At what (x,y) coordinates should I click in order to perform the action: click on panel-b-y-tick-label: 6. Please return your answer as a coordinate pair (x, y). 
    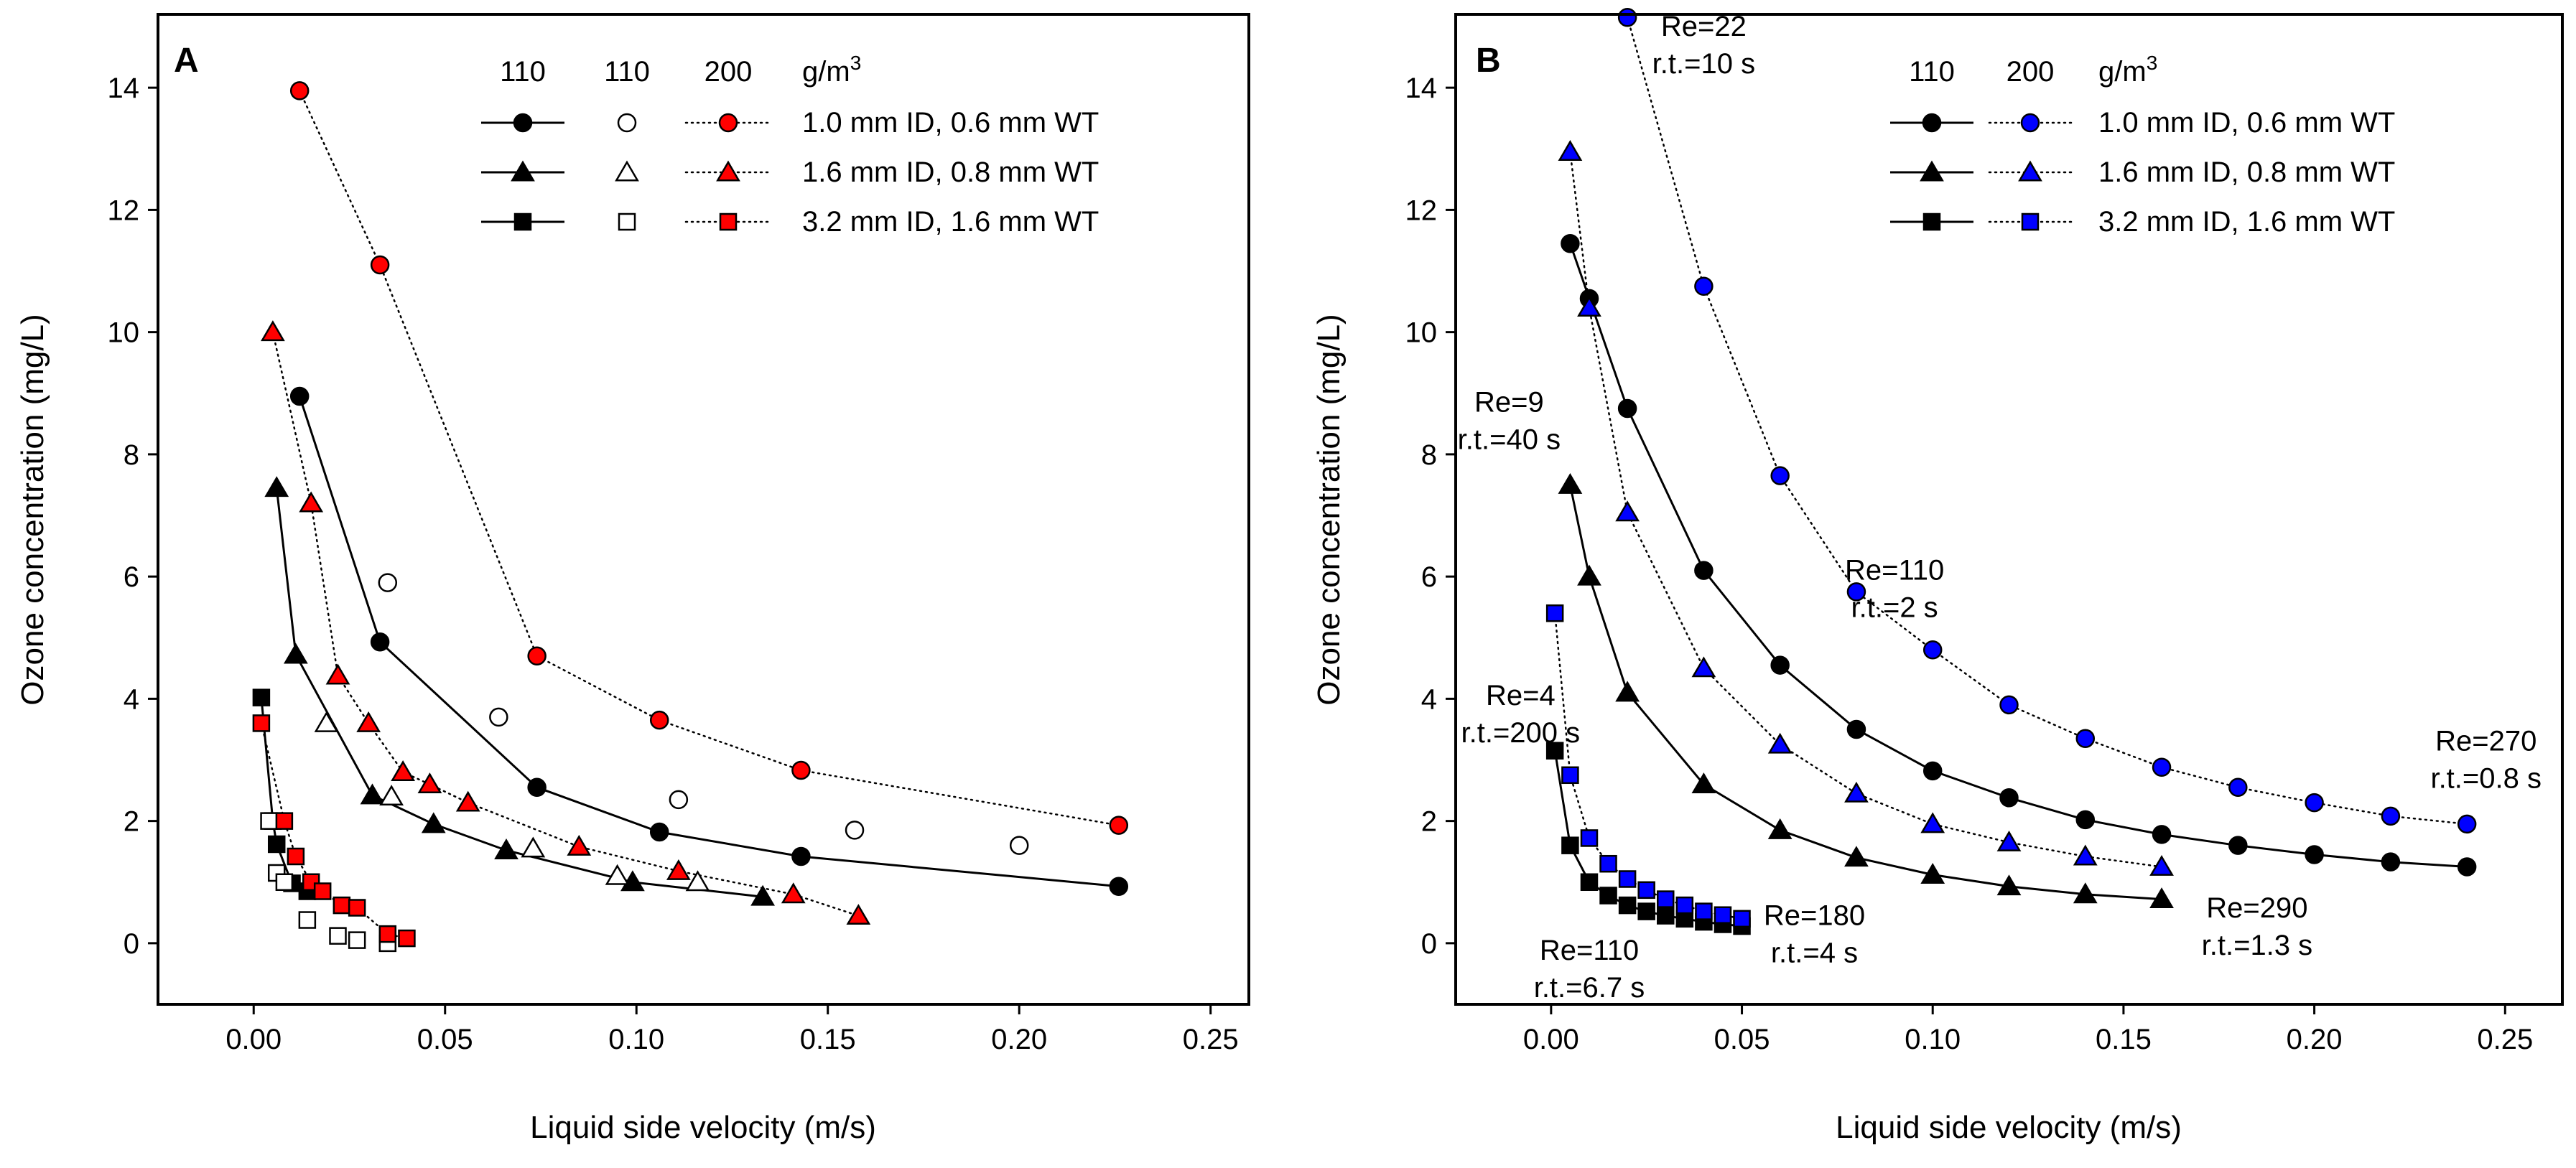
    Looking at the image, I should click on (1429, 577).